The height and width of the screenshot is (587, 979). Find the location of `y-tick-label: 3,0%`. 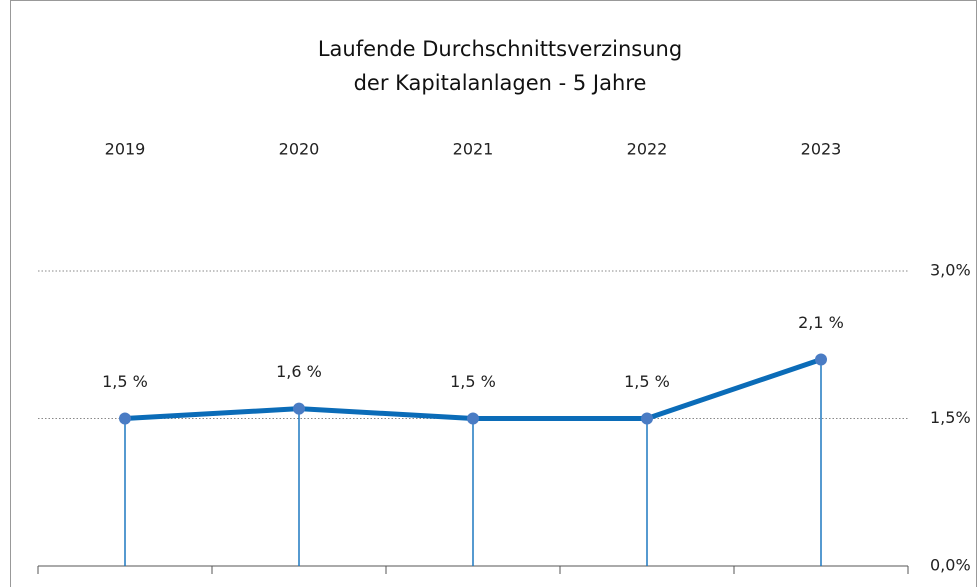

y-tick-label: 3,0% is located at coordinates (950, 270).